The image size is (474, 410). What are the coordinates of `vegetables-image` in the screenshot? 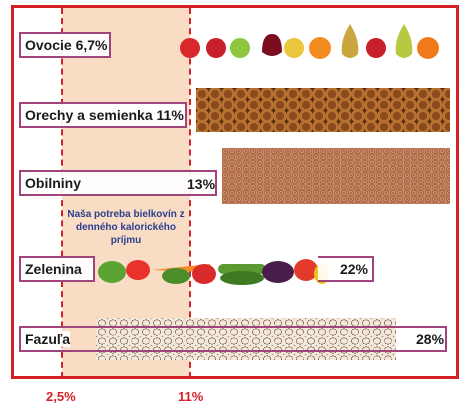 It's located at (213, 272).